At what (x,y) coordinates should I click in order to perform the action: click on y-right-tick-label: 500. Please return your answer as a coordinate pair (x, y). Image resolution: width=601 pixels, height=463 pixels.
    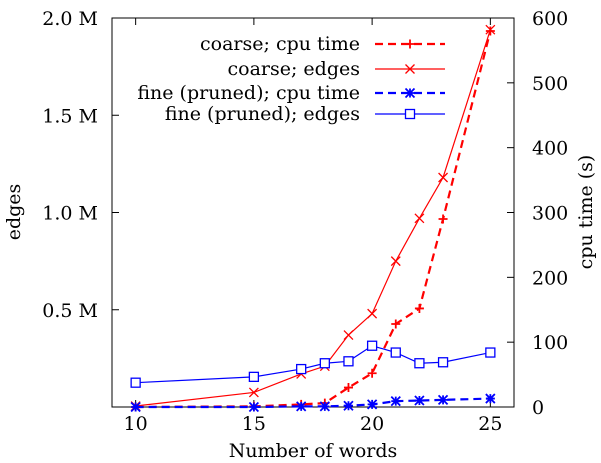
    Looking at the image, I should click on (550, 84).